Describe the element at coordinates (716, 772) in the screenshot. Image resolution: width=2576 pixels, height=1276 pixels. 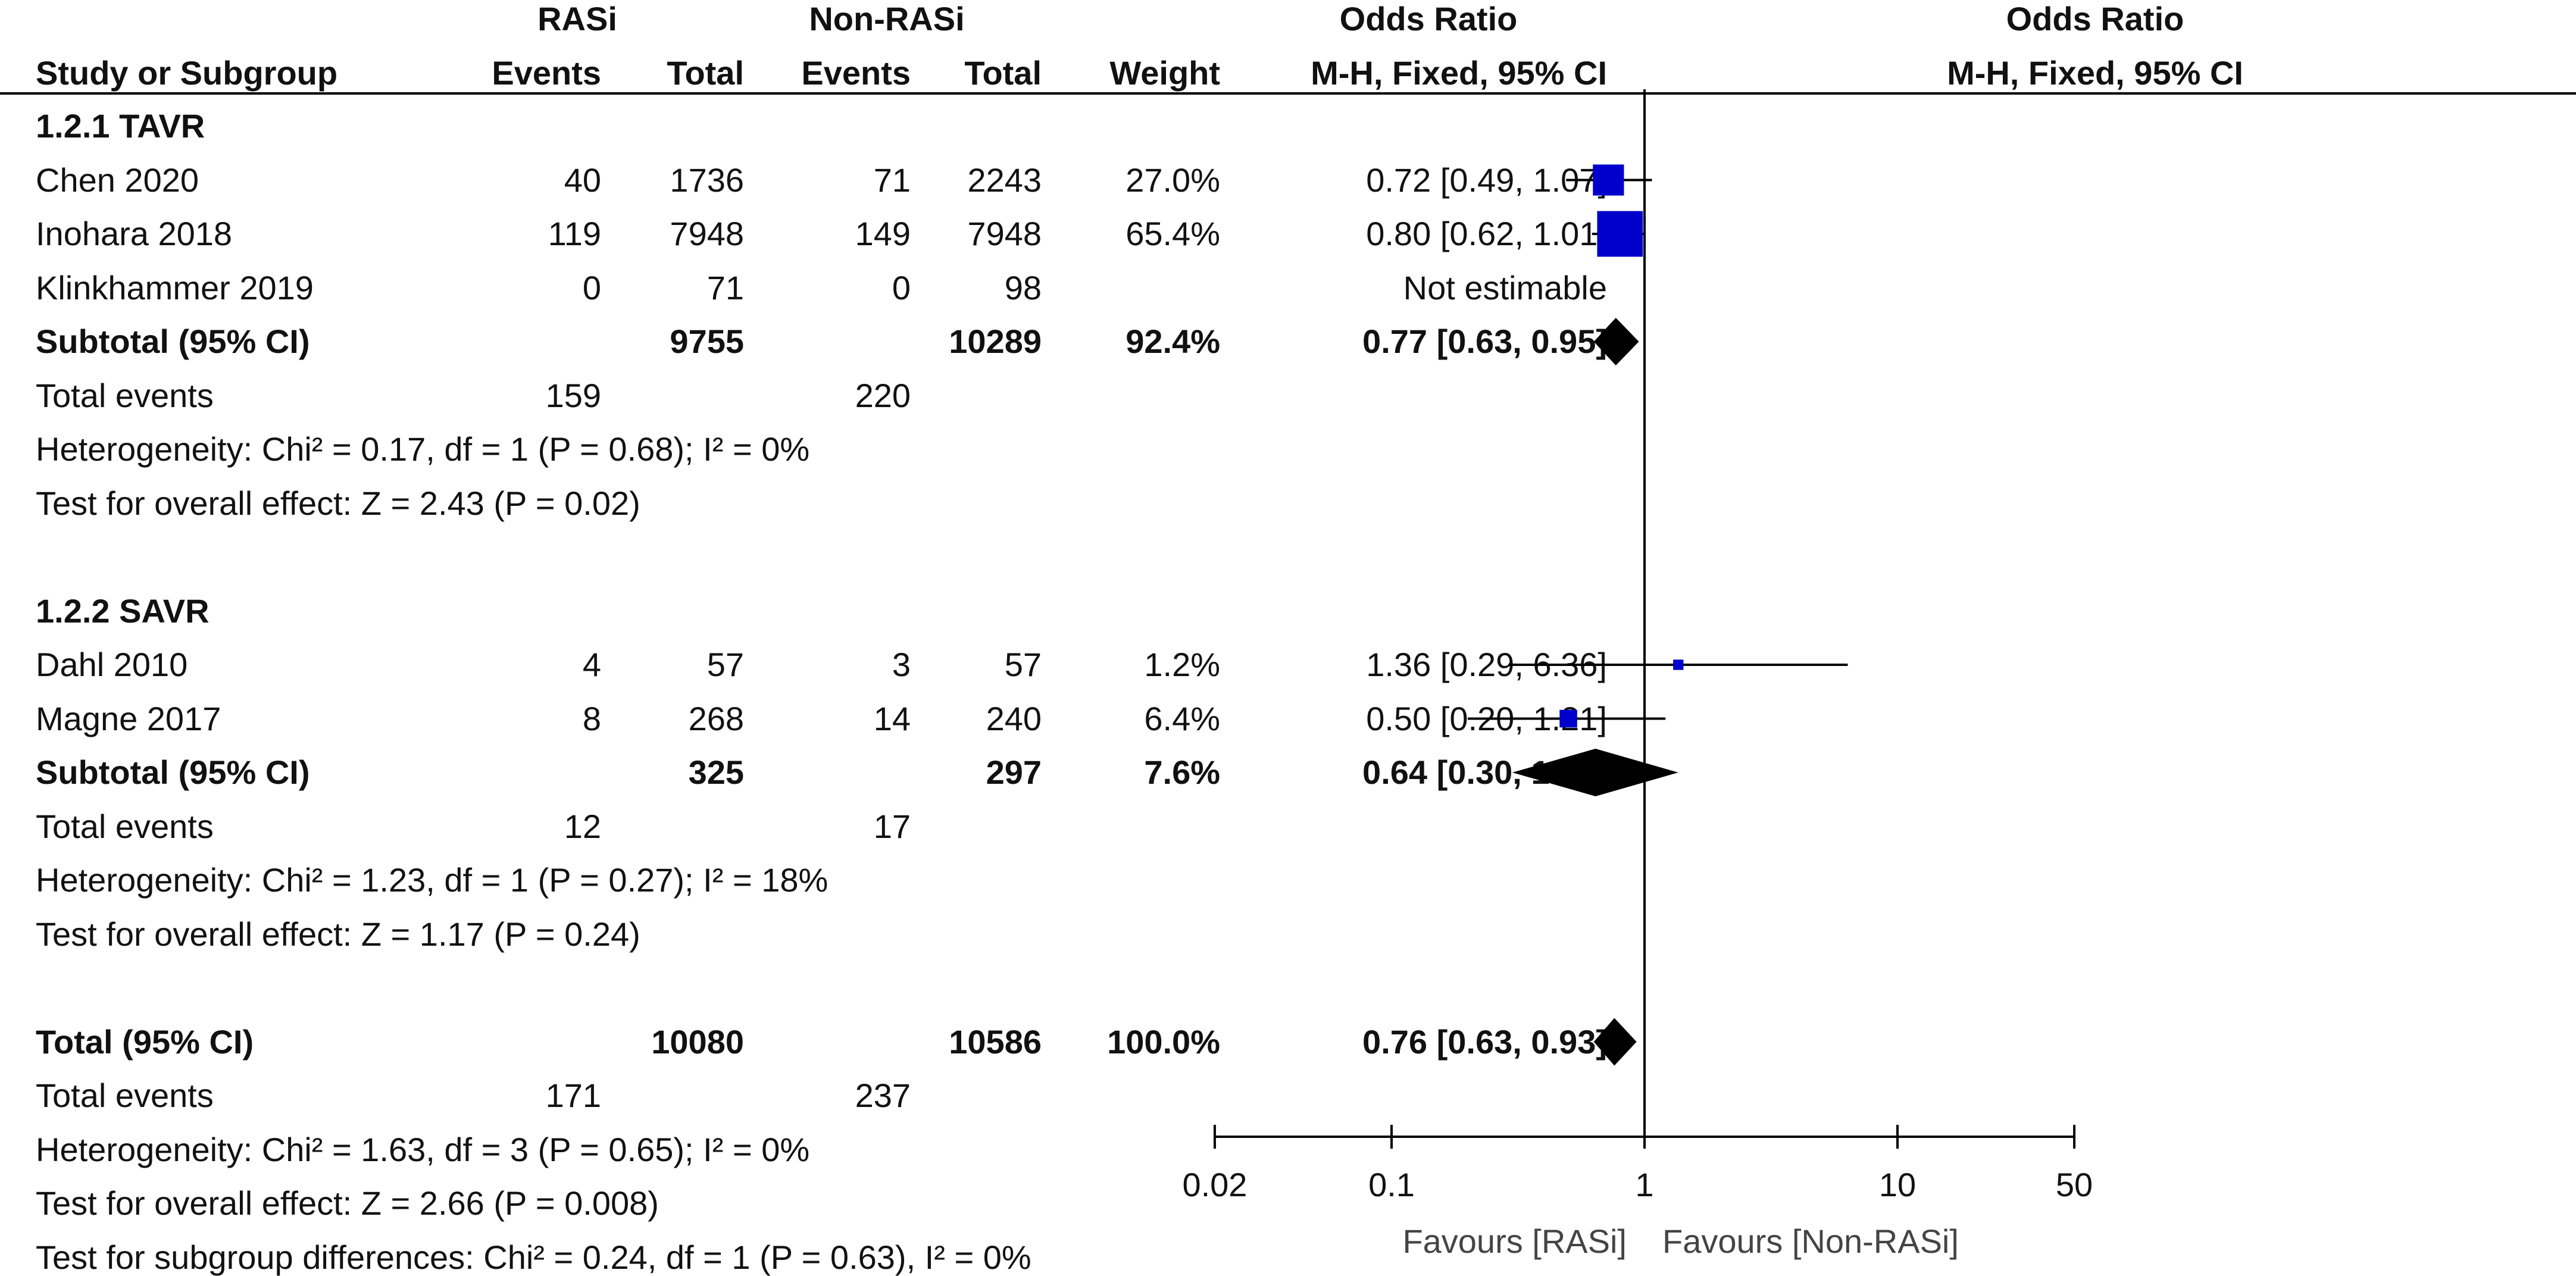
I see `cell-t1: 325` at that location.